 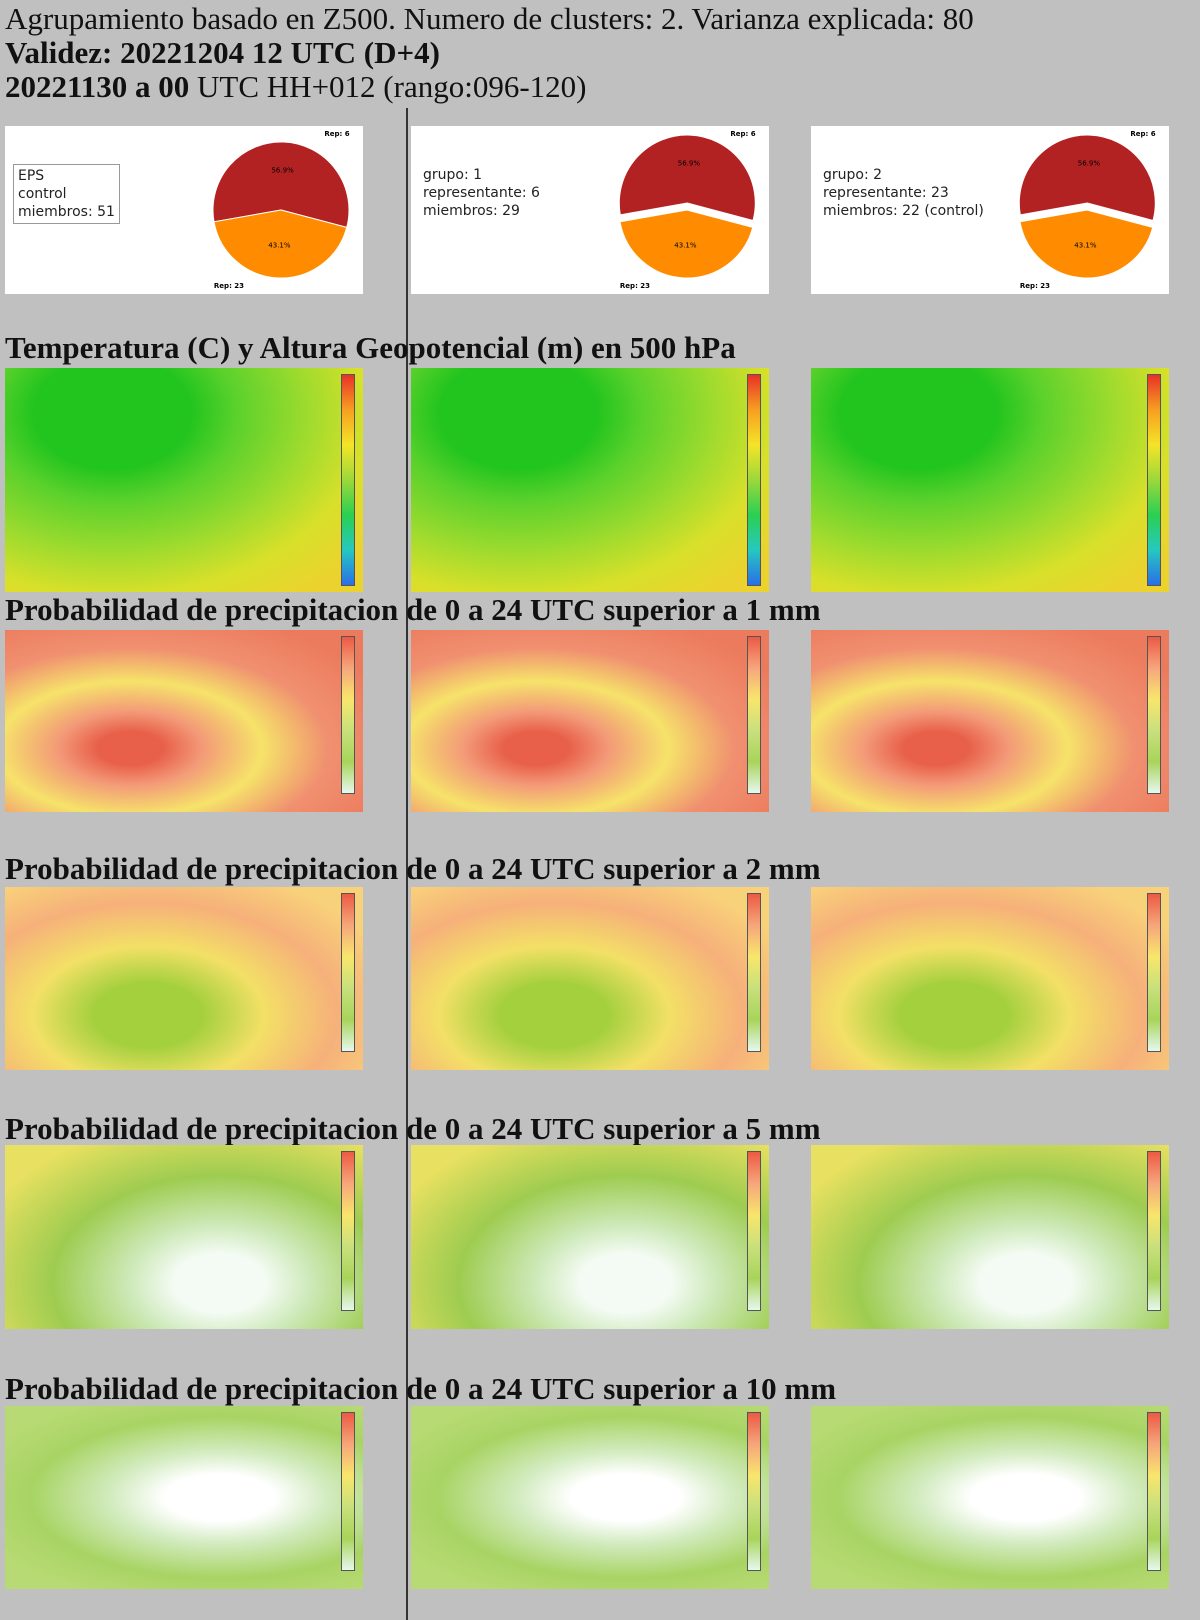 I want to click on panel-text: EPS control miembros: 51, so click(x=66, y=194).